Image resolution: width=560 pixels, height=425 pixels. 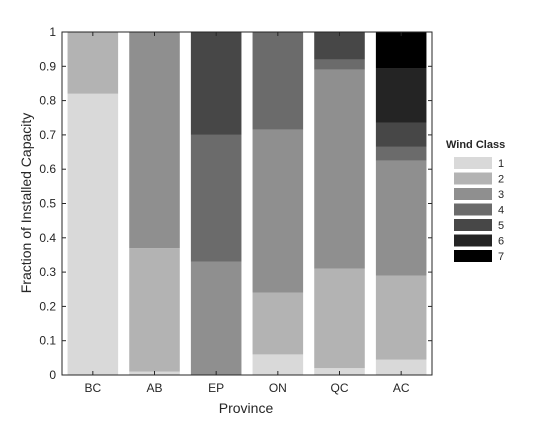 What do you see at coordinates (47, 306) in the screenshot?
I see `y-tick-label: 0.2` at bounding box center [47, 306].